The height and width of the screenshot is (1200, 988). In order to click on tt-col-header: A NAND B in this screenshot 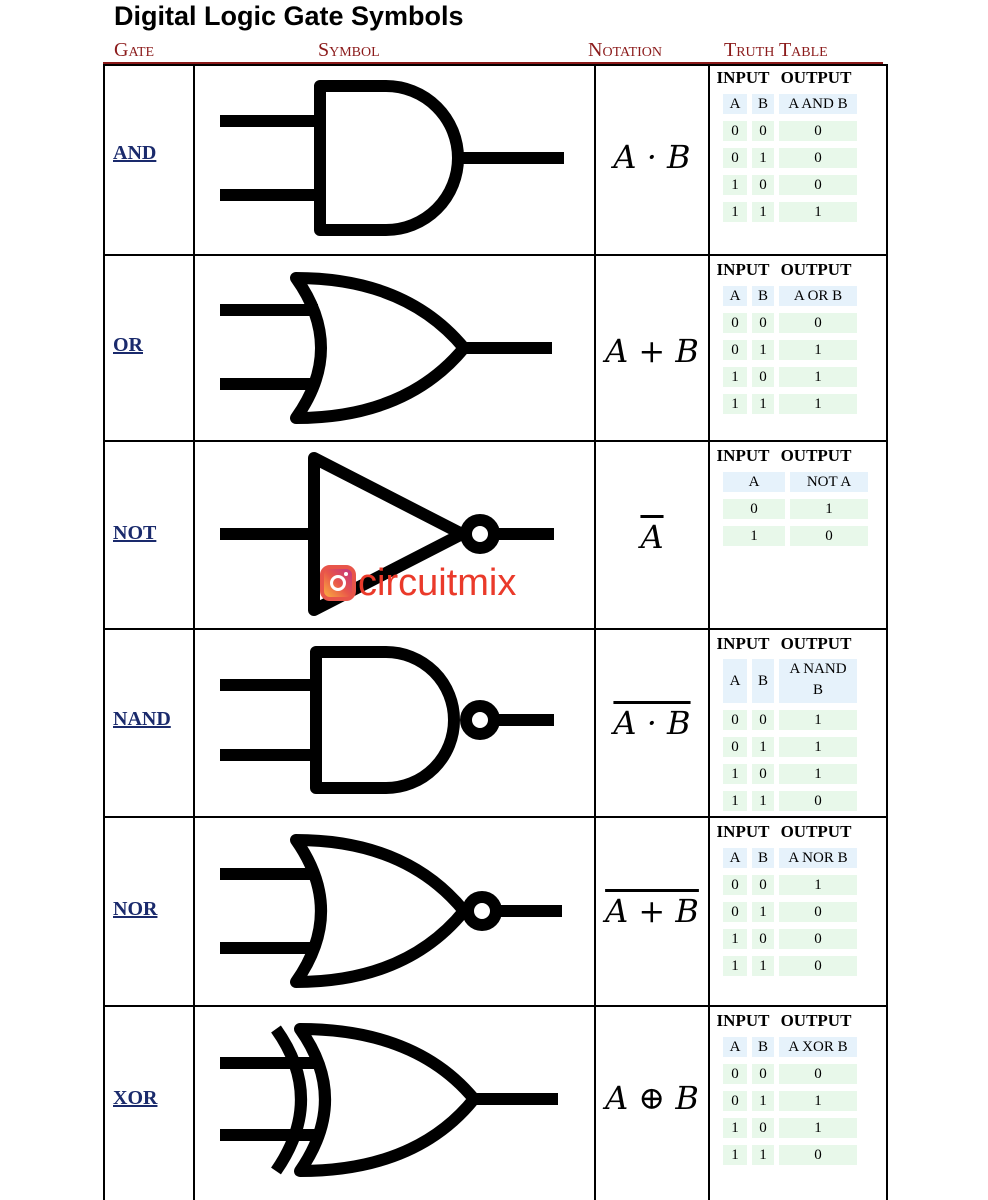, I will do `click(818, 681)`.